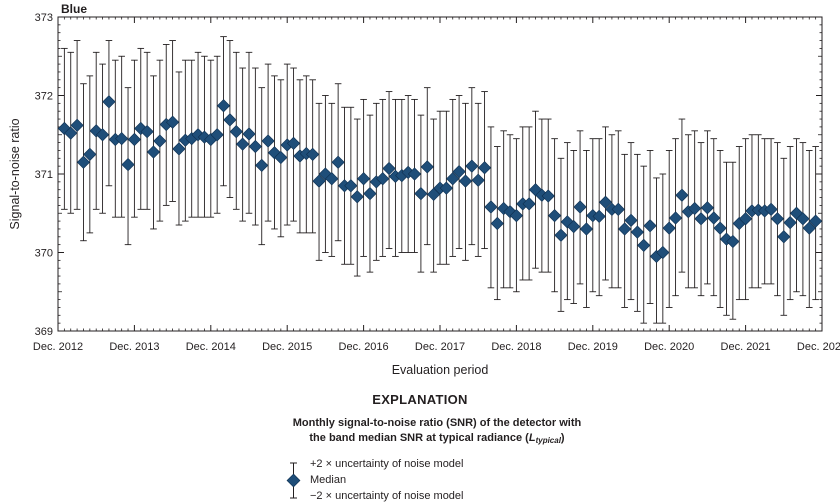  I want to click on y-axis-title: Signal-to-noise ratio, so click(15, 173).